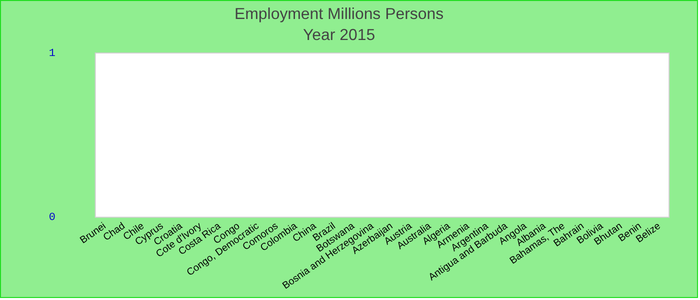  What do you see at coordinates (339, 35) in the screenshot?
I see `chart-subtitle: Year 2015` at bounding box center [339, 35].